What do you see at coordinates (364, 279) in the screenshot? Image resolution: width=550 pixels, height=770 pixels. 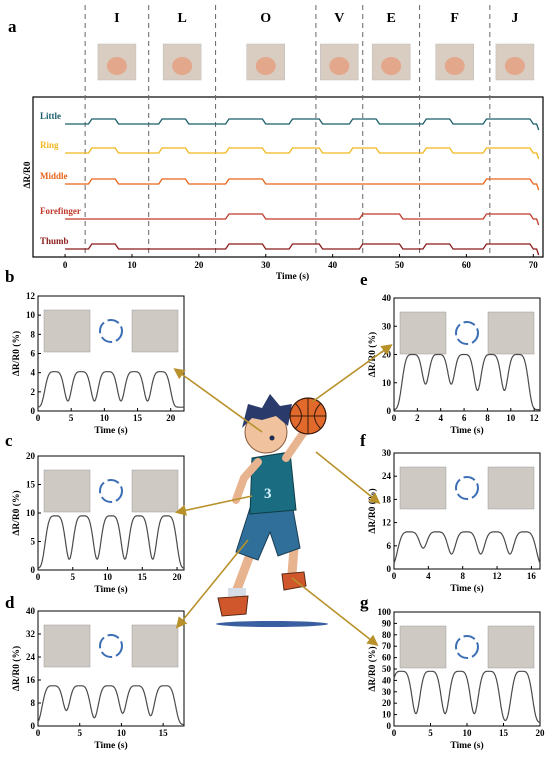 I see `panel-label-e: e` at bounding box center [364, 279].